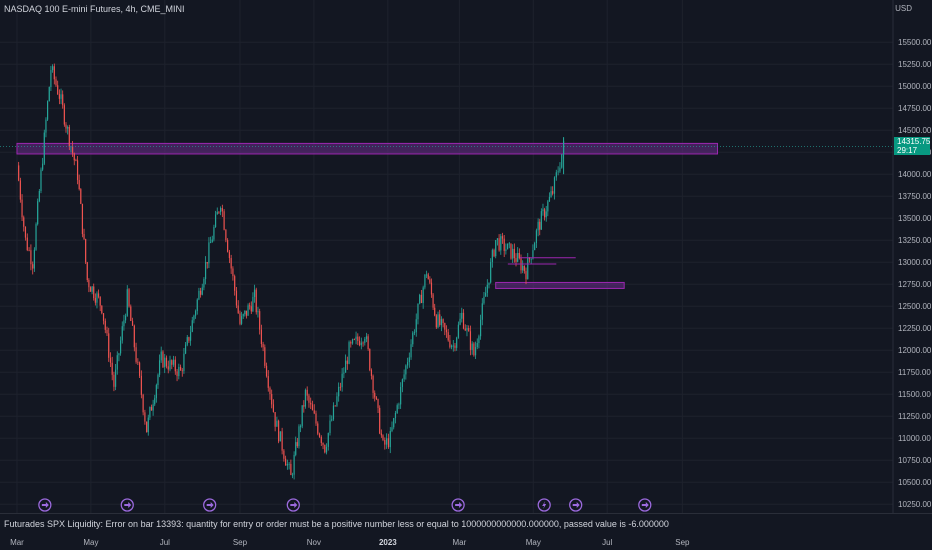 This screenshot has height=550, width=932. What do you see at coordinates (533, 542) in the screenshot?
I see `time-tick-label: May` at bounding box center [533, 542].